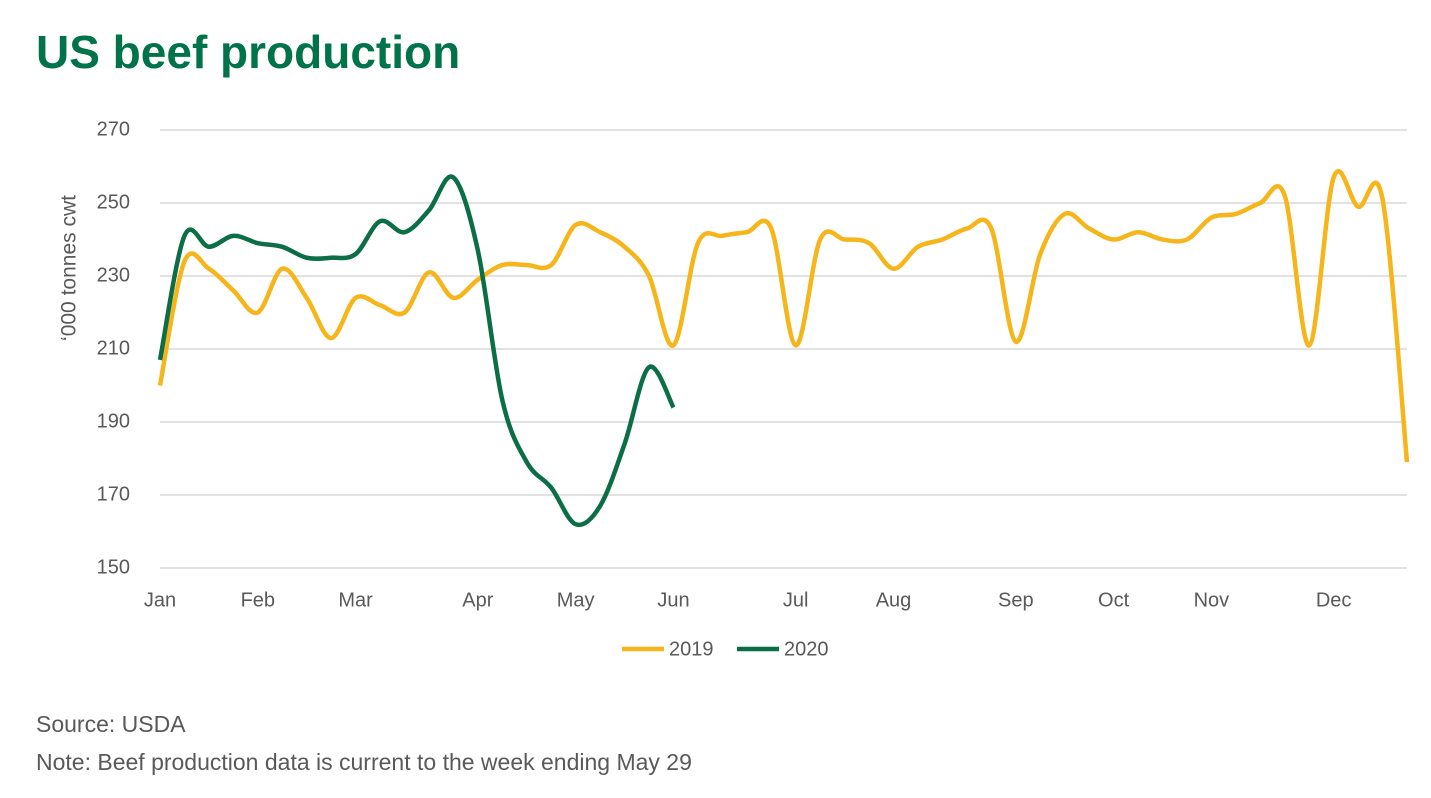  Describe the element at coordinates (796, 600) in the screenshot. I see `x-tick-label: Jul` at that location.